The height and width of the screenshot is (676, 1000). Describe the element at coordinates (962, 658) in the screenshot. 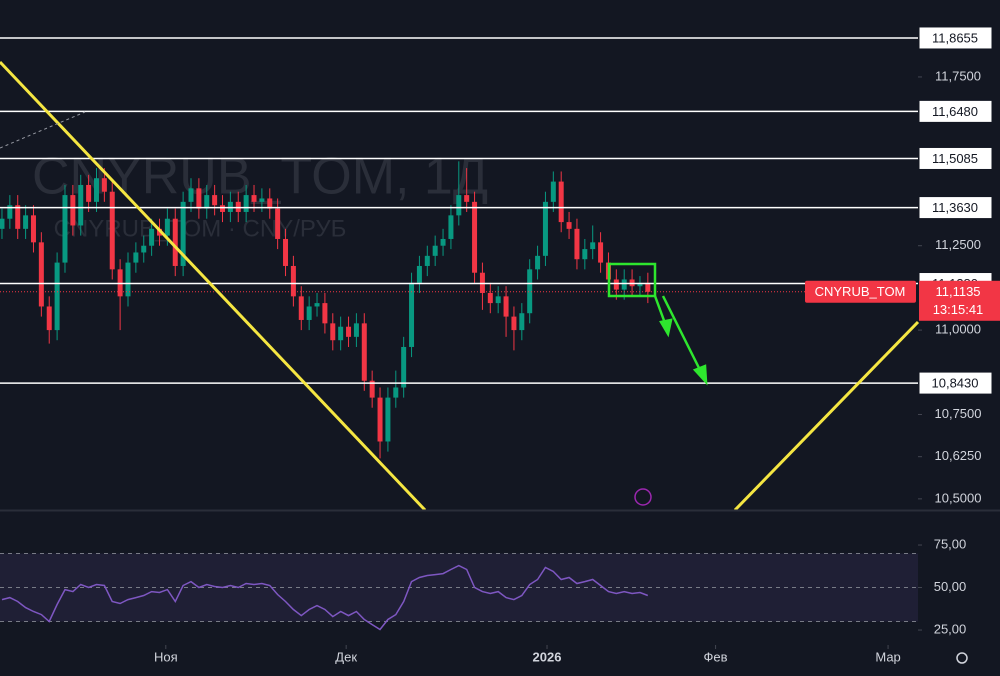

I see `settings-icon` at that location.